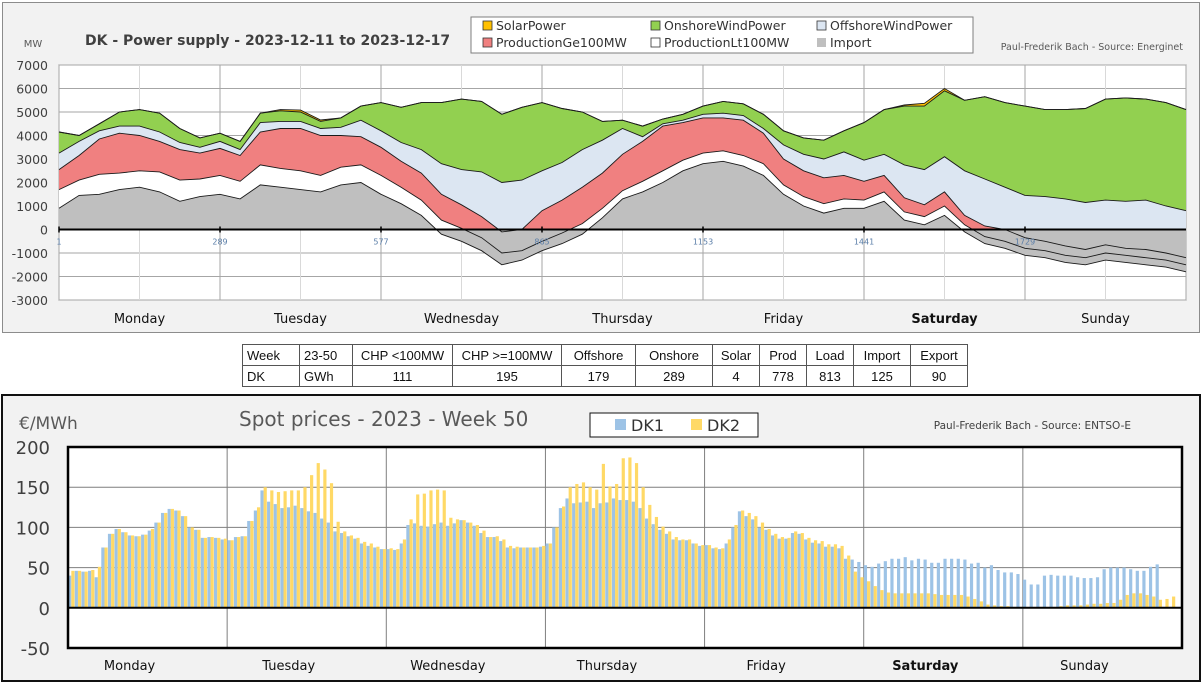 The width and height of the screenshot is (1204, 684). What do you see at coordinates (32, 206) in the screenshot?
I see `y-tick-label: 1000` at bounding box center [32, 206].